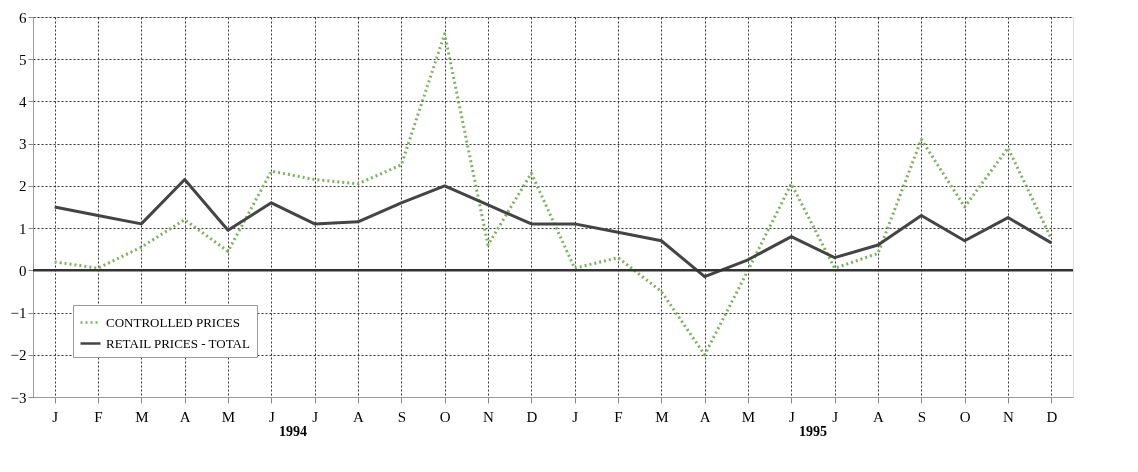 The image size is (1138, 472). I want to click on text: 1994, so click(293, 431).